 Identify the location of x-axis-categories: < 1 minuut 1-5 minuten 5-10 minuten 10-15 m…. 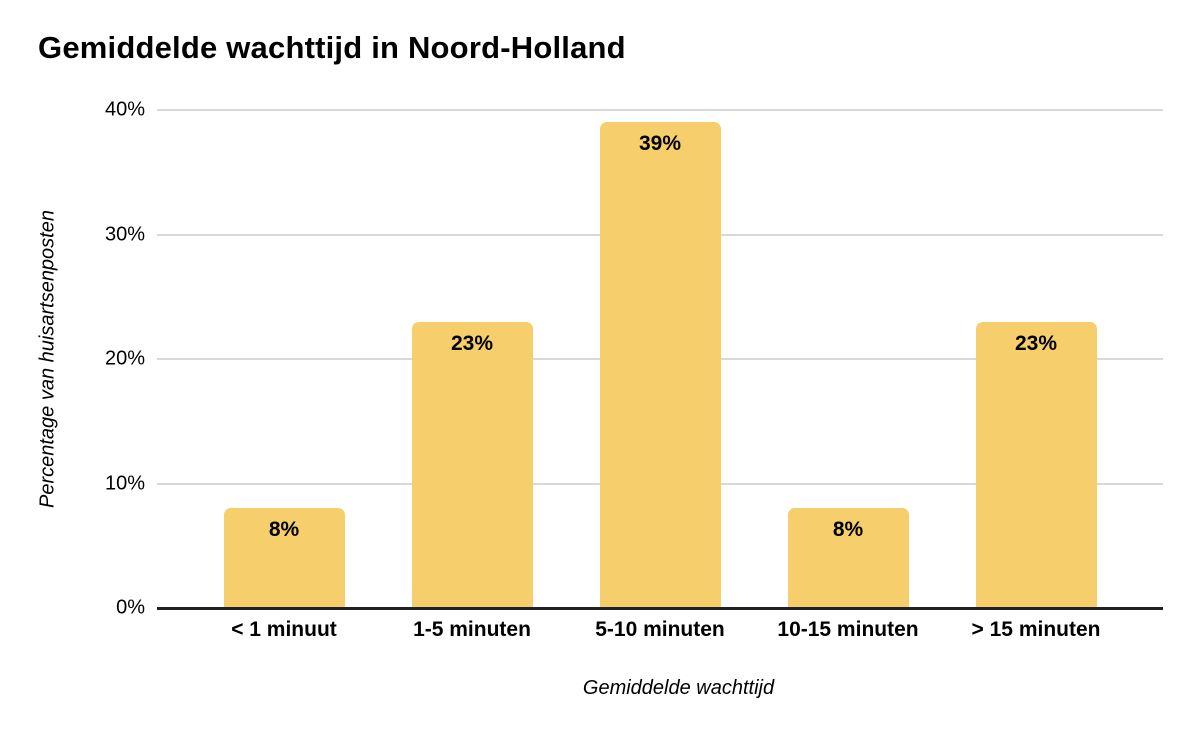
(660, 630).